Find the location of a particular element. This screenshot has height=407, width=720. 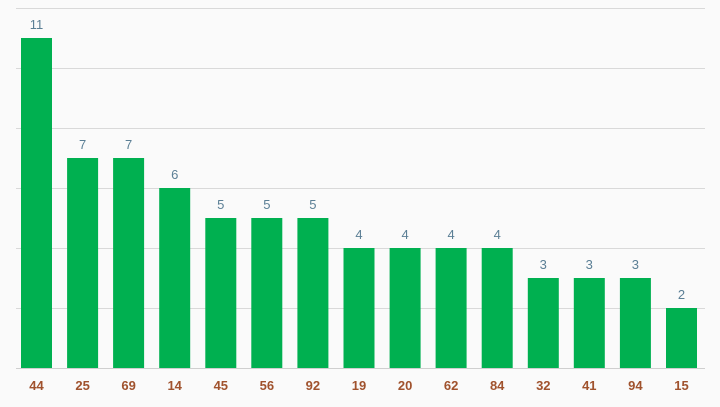

data-label-32: 3 is located at coordinates (543, 264).